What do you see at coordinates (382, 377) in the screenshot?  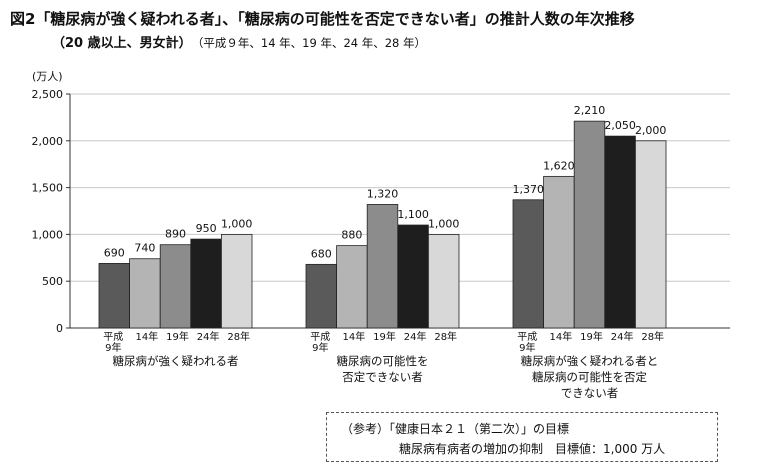 I see `group-label: 否定できない者` at bounding box center [382, 377].